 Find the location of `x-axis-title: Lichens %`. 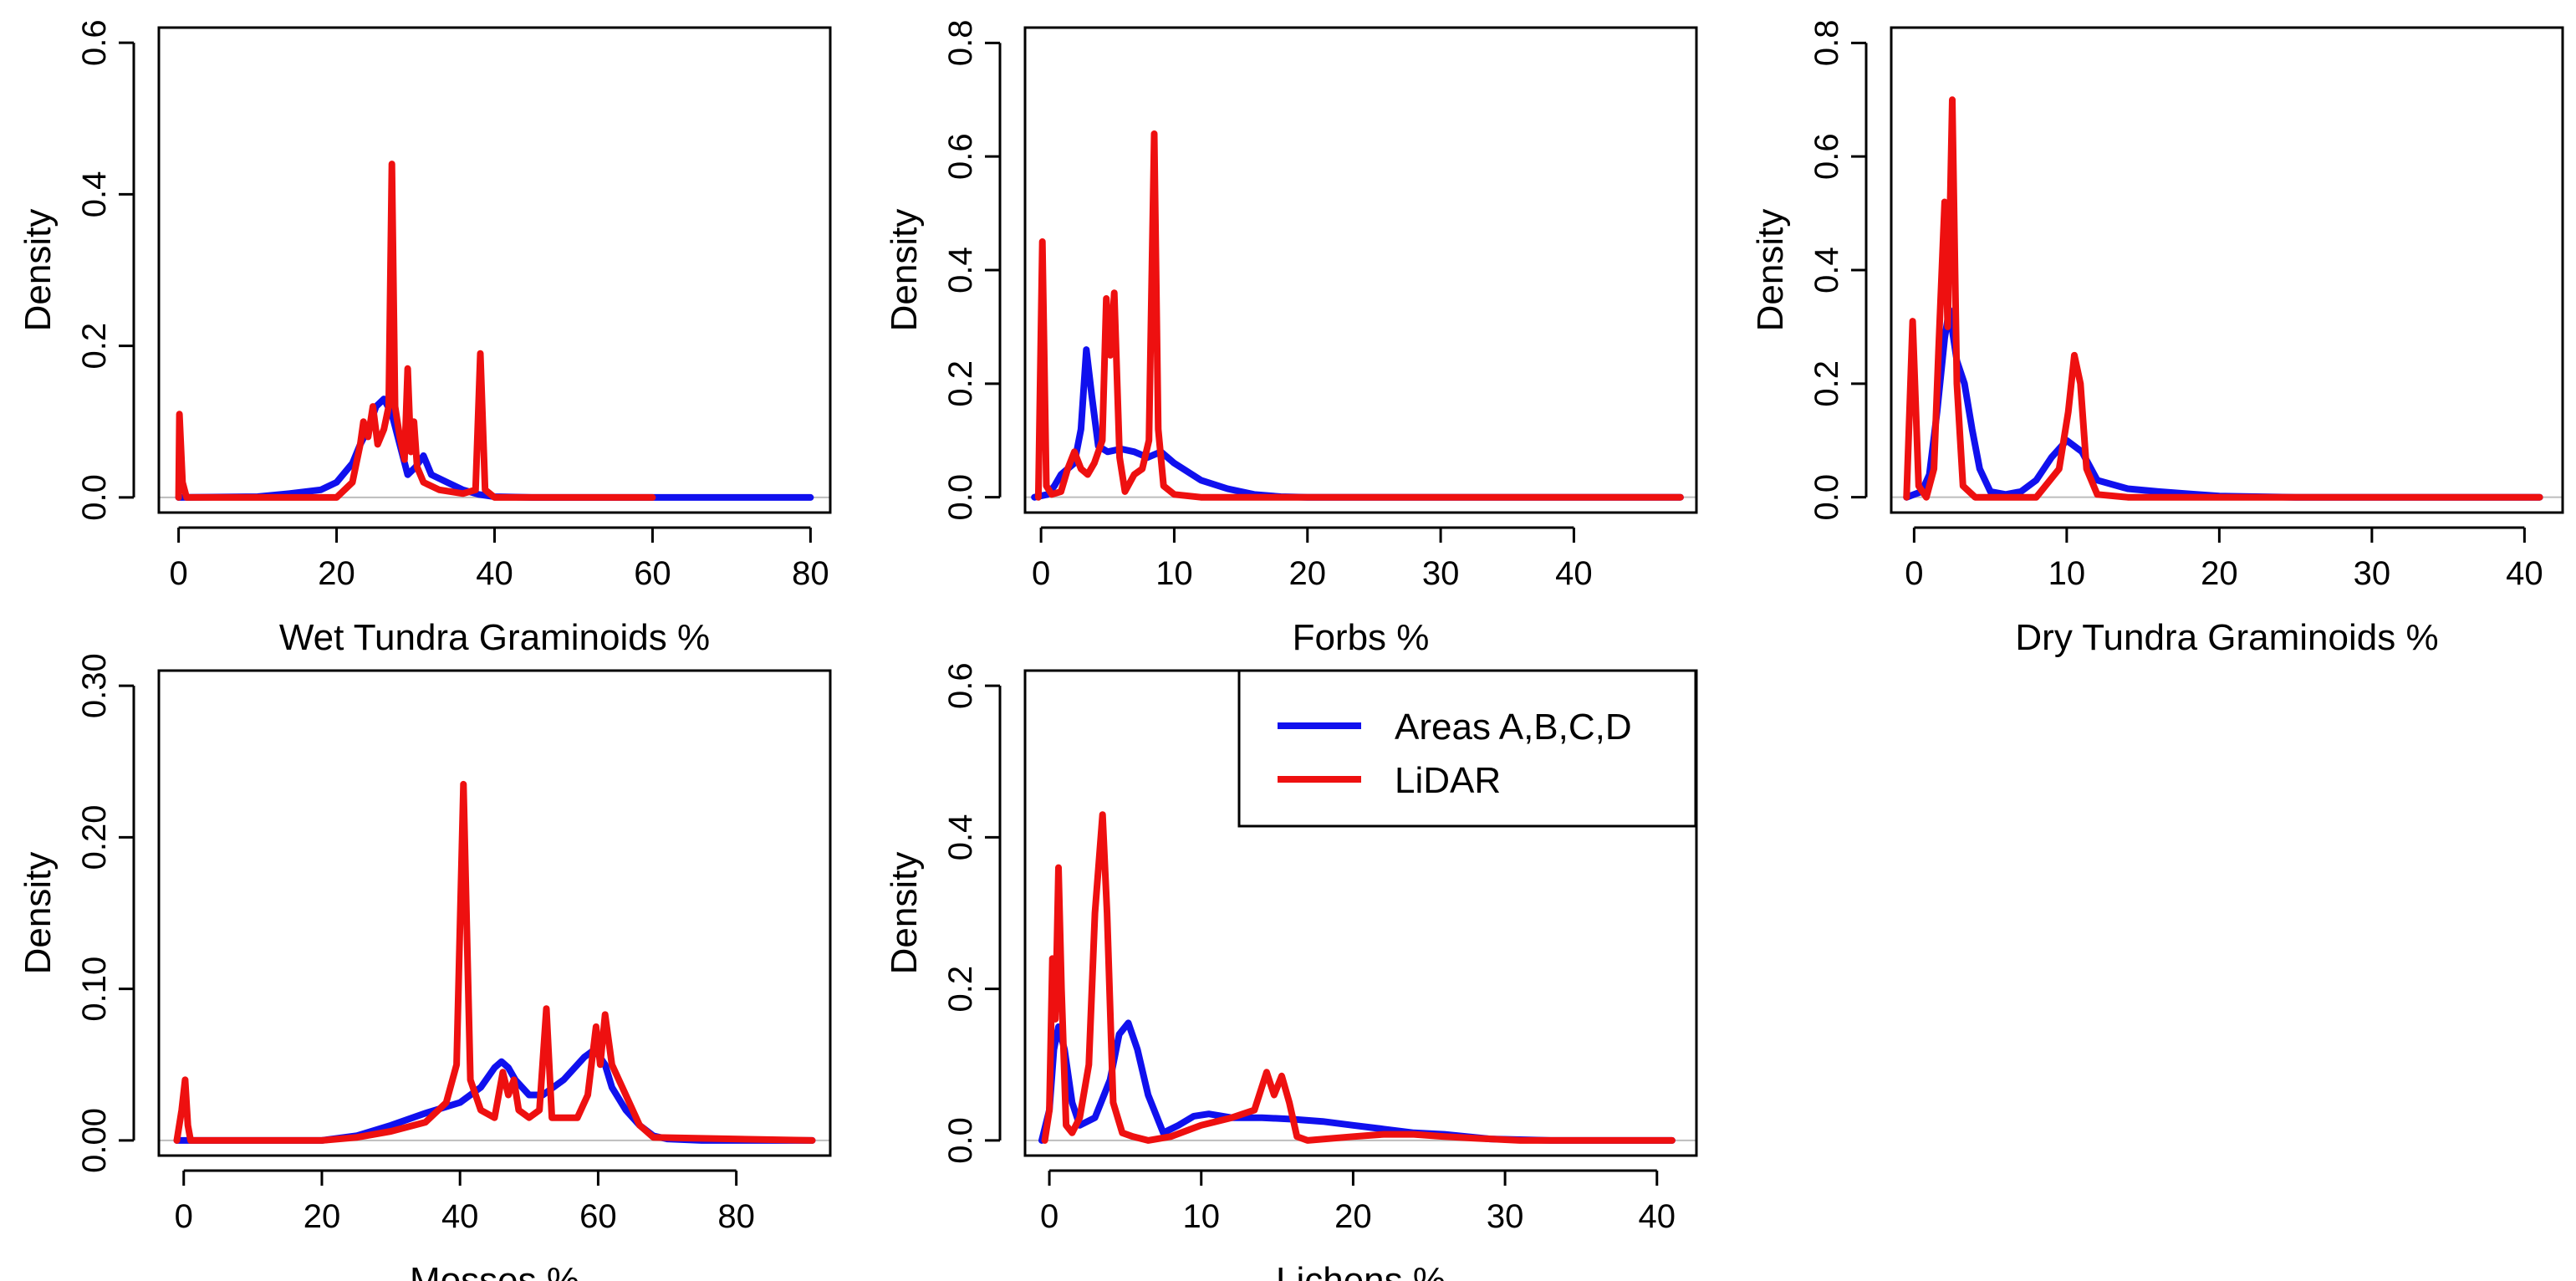

x-axis-title: Lichens % is located at coordinates (1361, 1270).